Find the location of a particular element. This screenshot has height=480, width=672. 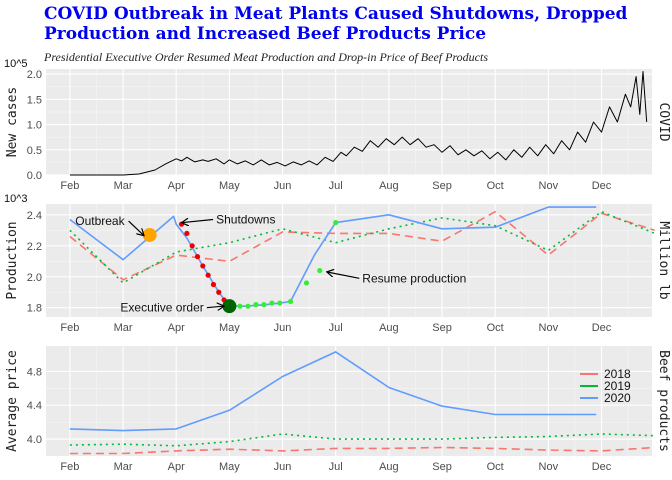

y-tick-label: 1.0 is located at coordinates (34, 126).